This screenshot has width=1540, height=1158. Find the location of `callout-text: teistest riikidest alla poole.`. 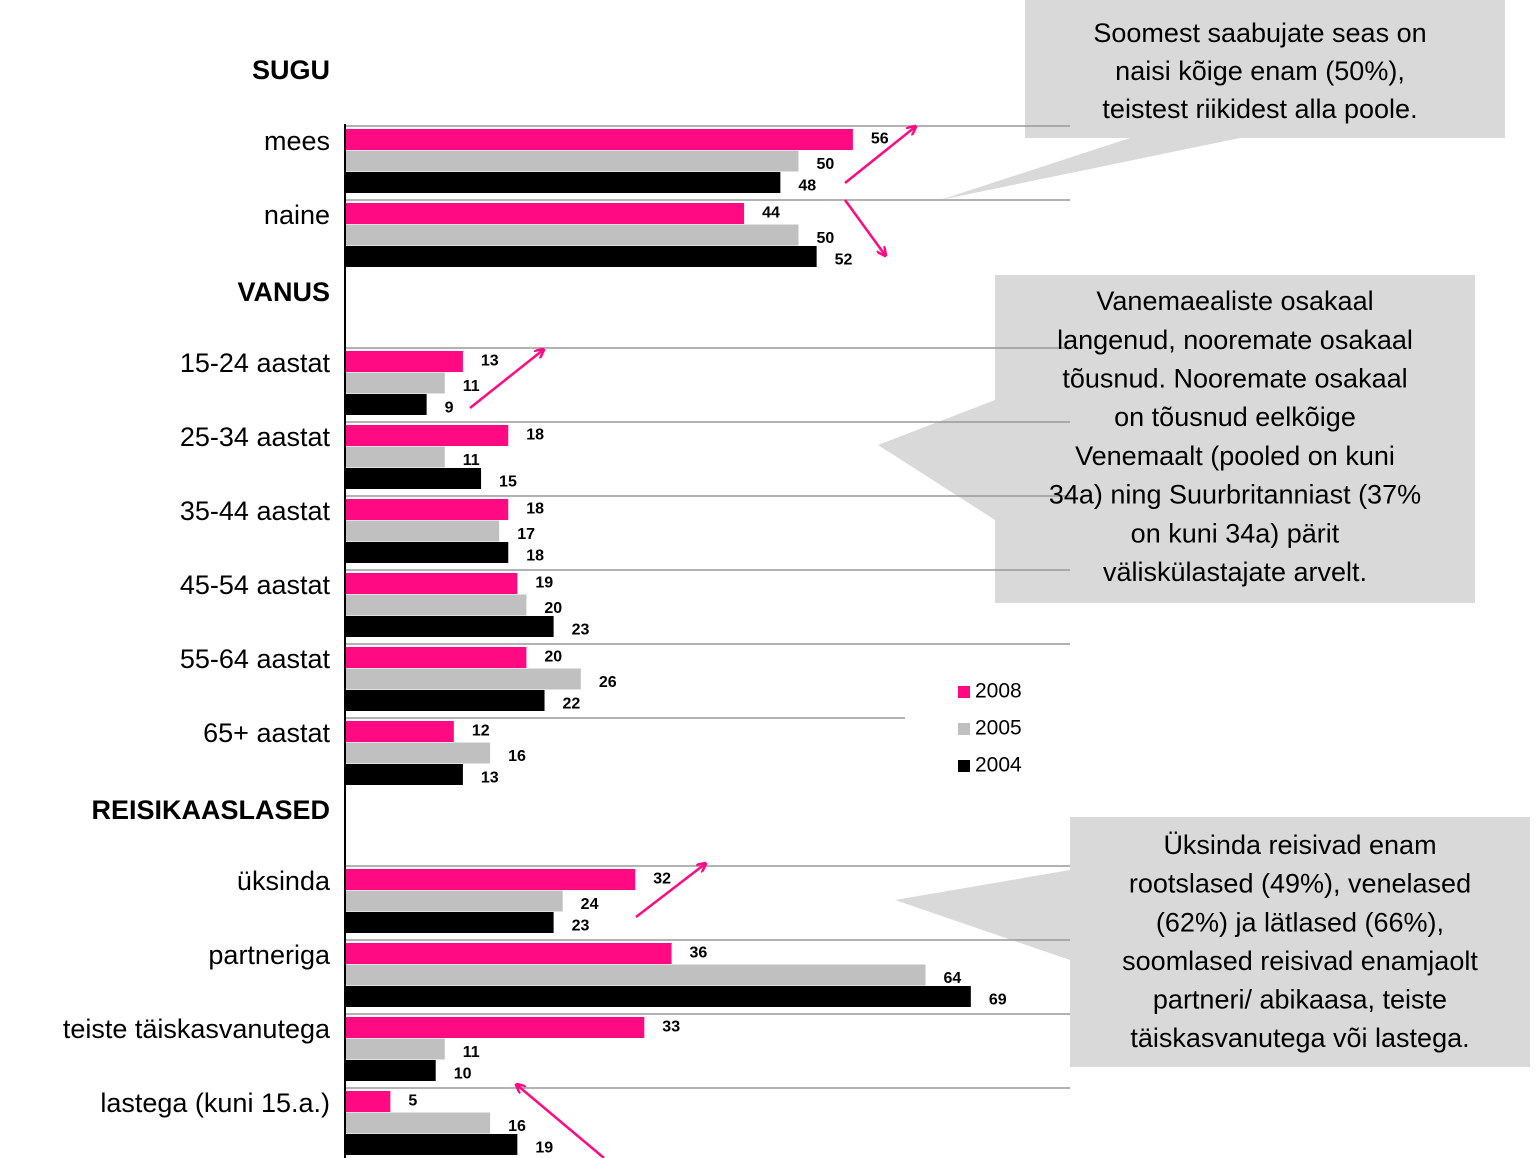

callout-text: teistest riikidest alla poole. is located at coordinates (1259, 109).